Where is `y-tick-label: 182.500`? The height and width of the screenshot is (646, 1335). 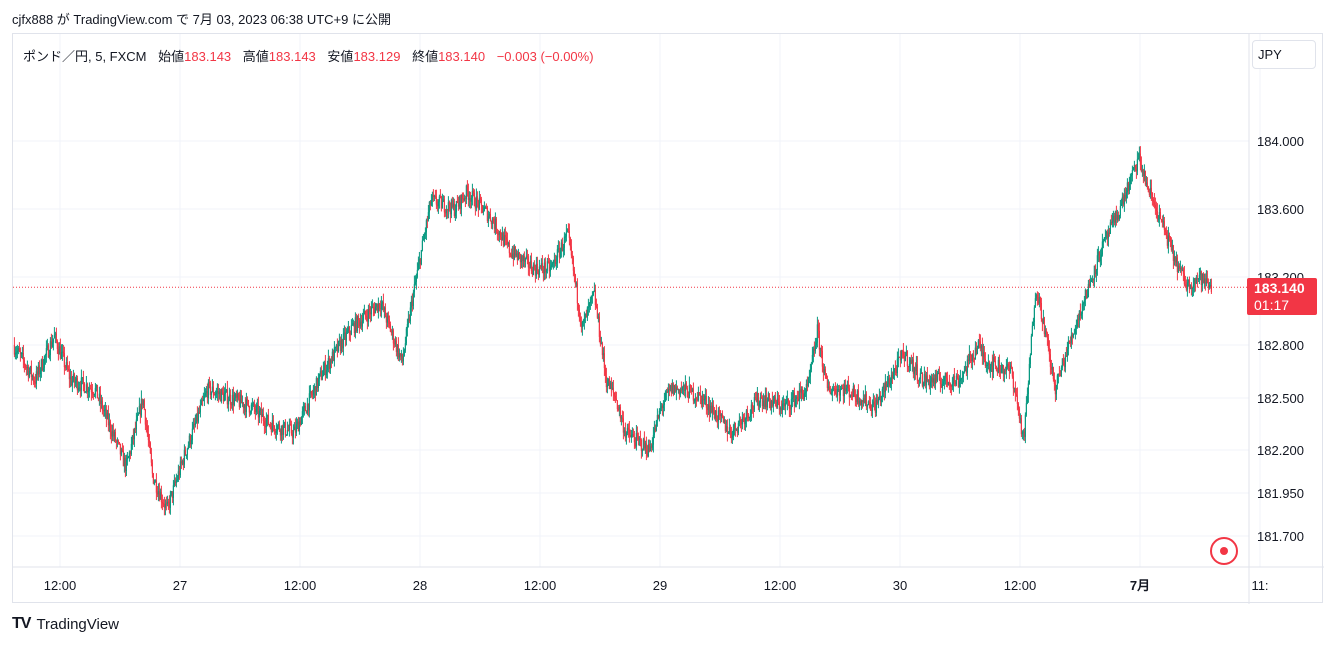
y-tick-label: 182.500 is located at coordinates (1280, 398).